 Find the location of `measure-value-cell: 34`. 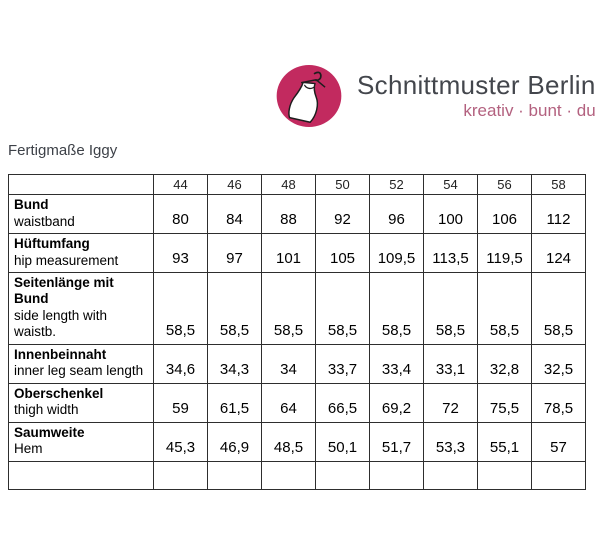

measure-value-cell: 34 is located at coordinates (288, 363).